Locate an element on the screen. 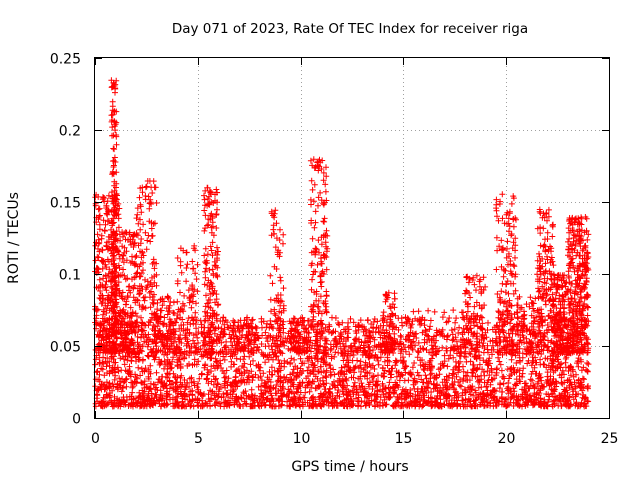  y-tick-label: 0 is located at coordinates (76, 420).